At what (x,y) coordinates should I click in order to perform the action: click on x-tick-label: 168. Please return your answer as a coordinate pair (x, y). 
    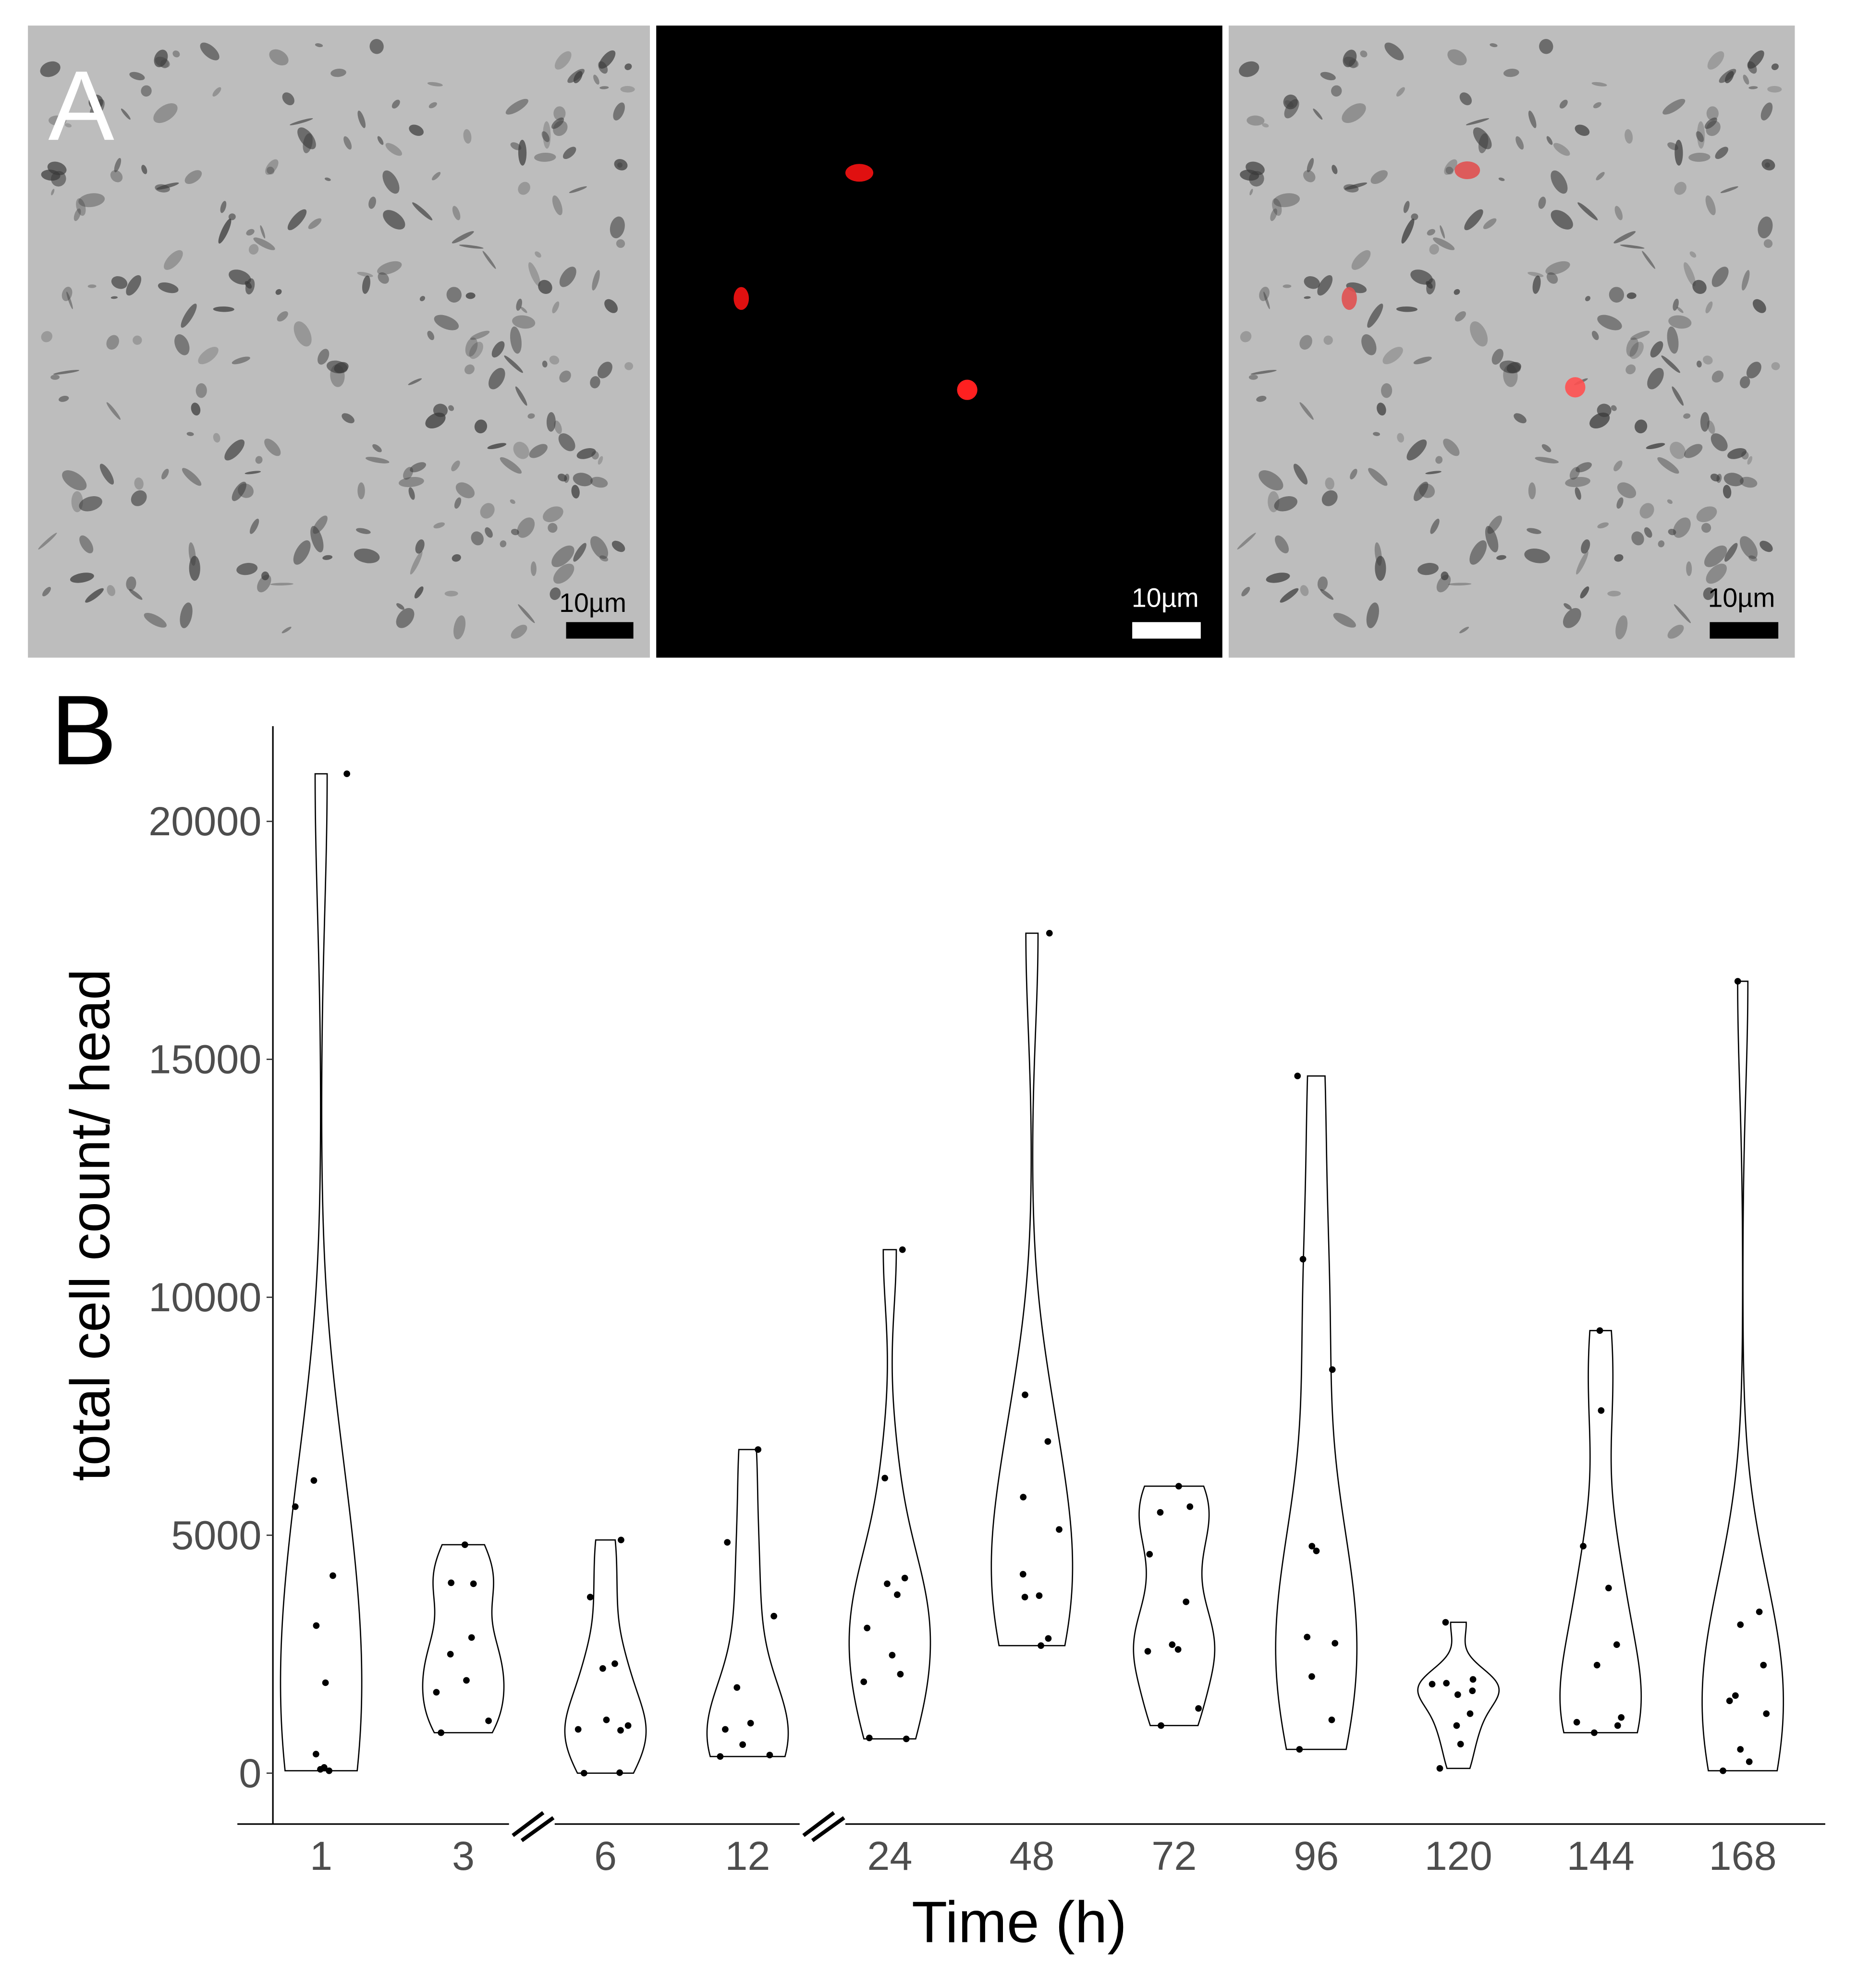
    Looking at the image, I should click on (1743, 1855).